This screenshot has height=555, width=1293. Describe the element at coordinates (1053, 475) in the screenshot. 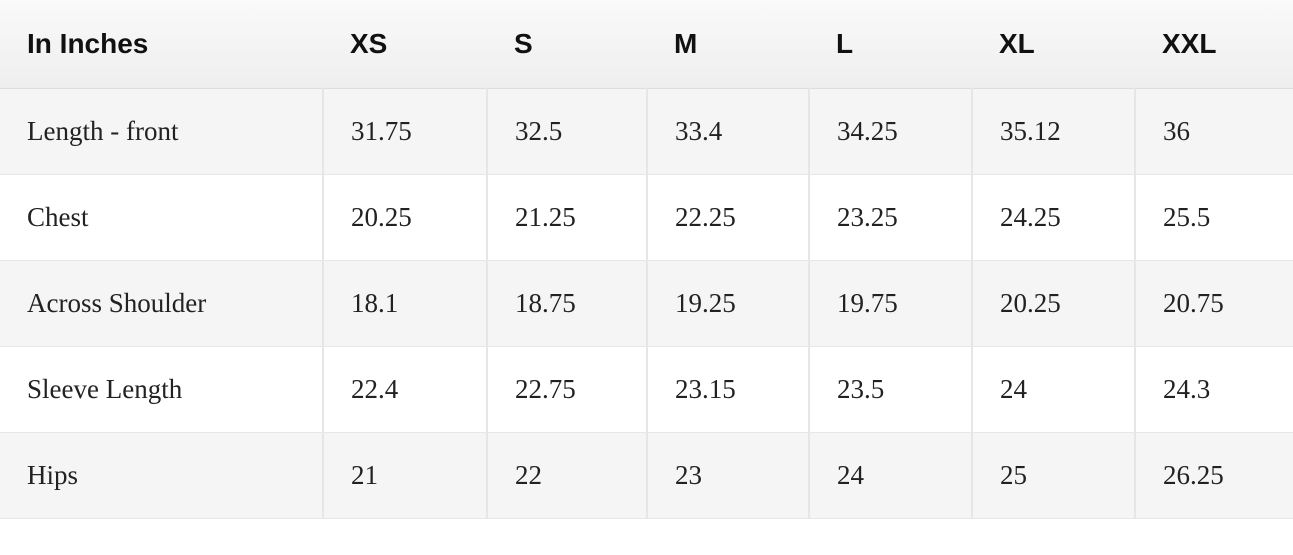

I see `measurement-value: 25` at that location.